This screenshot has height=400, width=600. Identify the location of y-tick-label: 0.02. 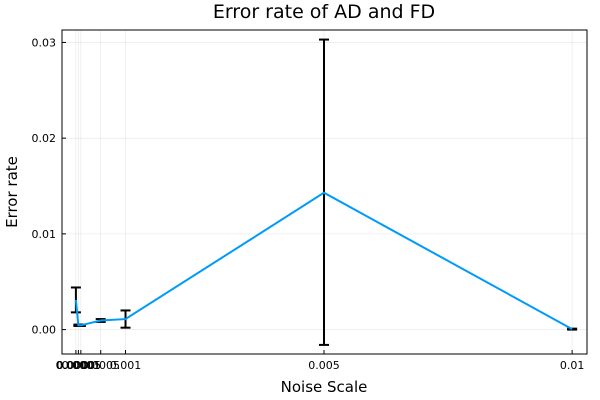
(44, 138).